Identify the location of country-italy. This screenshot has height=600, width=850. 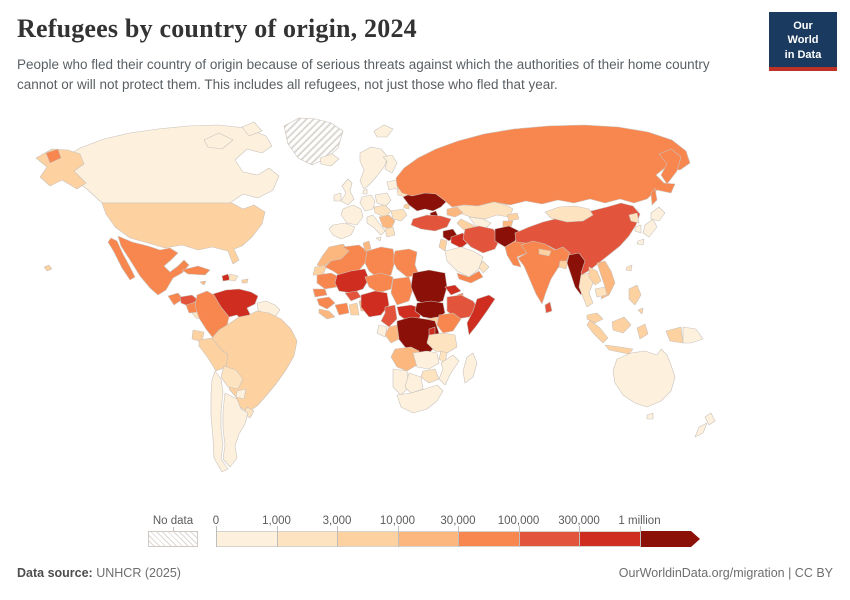
(376, 225).